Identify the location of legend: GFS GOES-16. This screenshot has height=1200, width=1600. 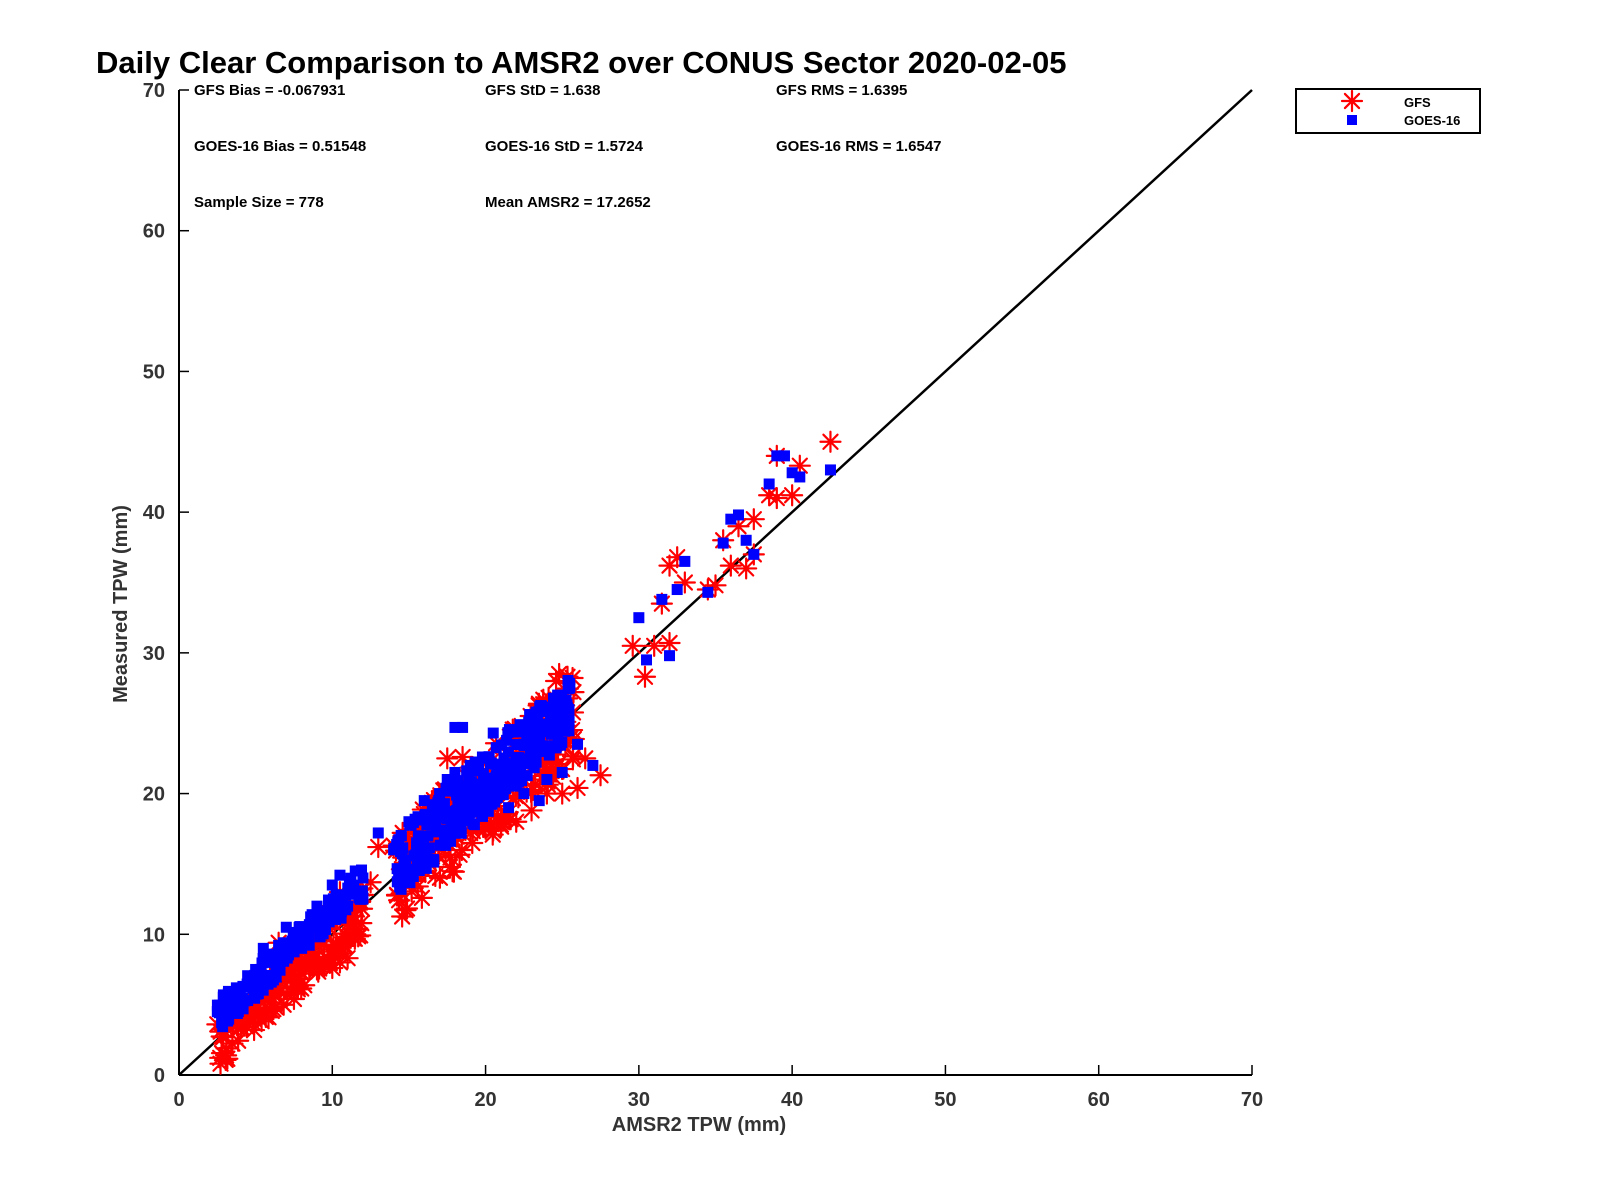
(1388, 111).